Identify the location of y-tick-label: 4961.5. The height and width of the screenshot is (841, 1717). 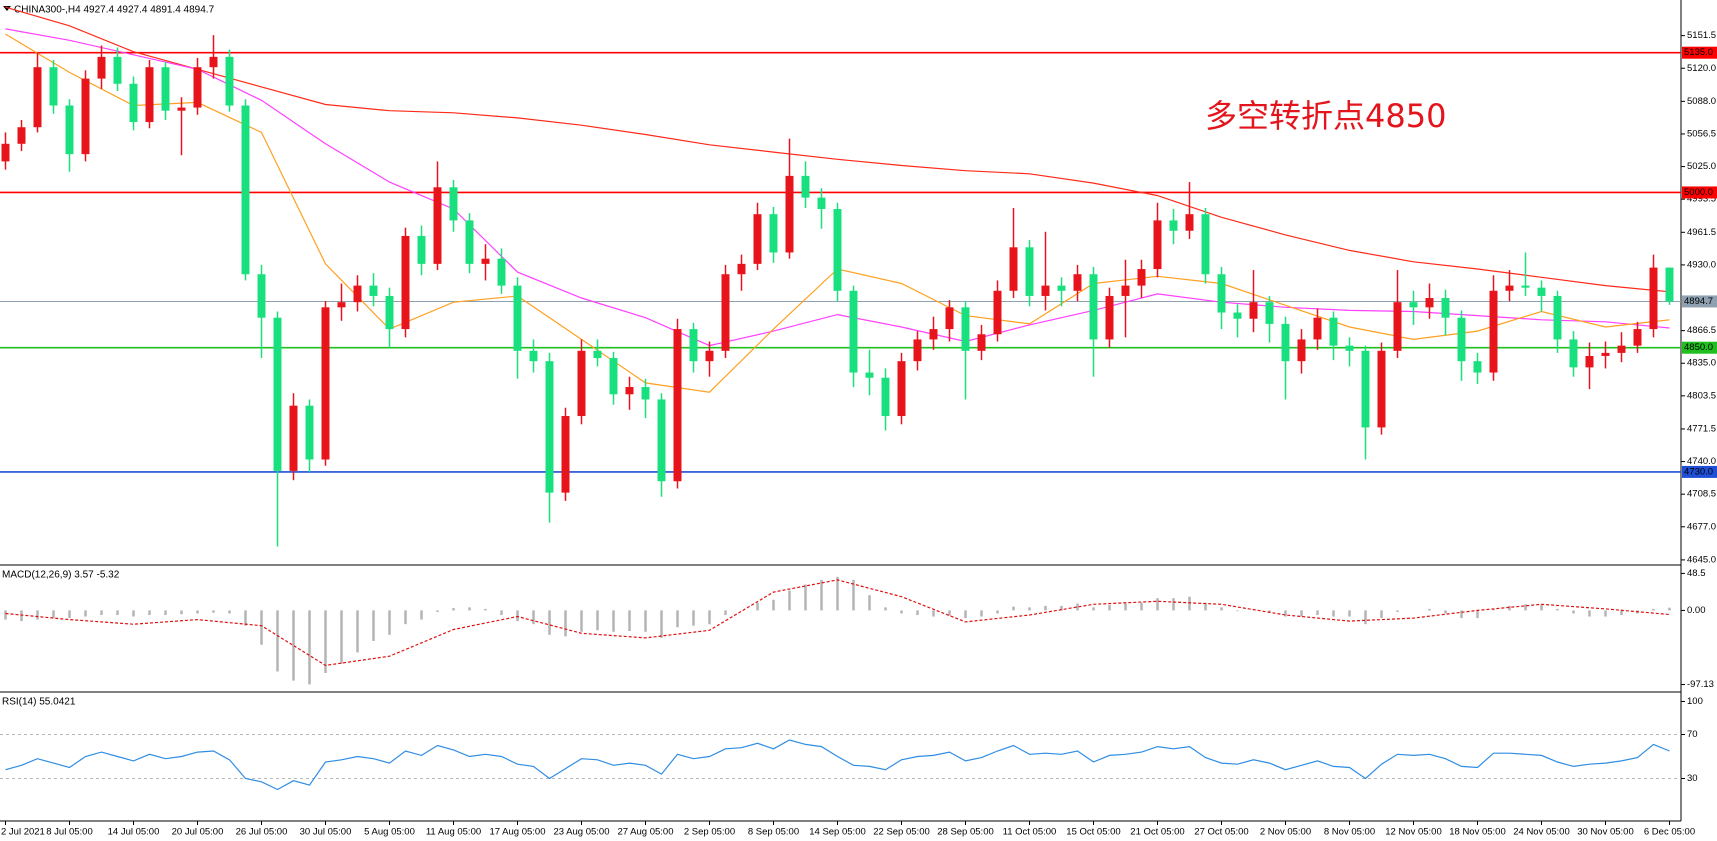
(1701, 232).